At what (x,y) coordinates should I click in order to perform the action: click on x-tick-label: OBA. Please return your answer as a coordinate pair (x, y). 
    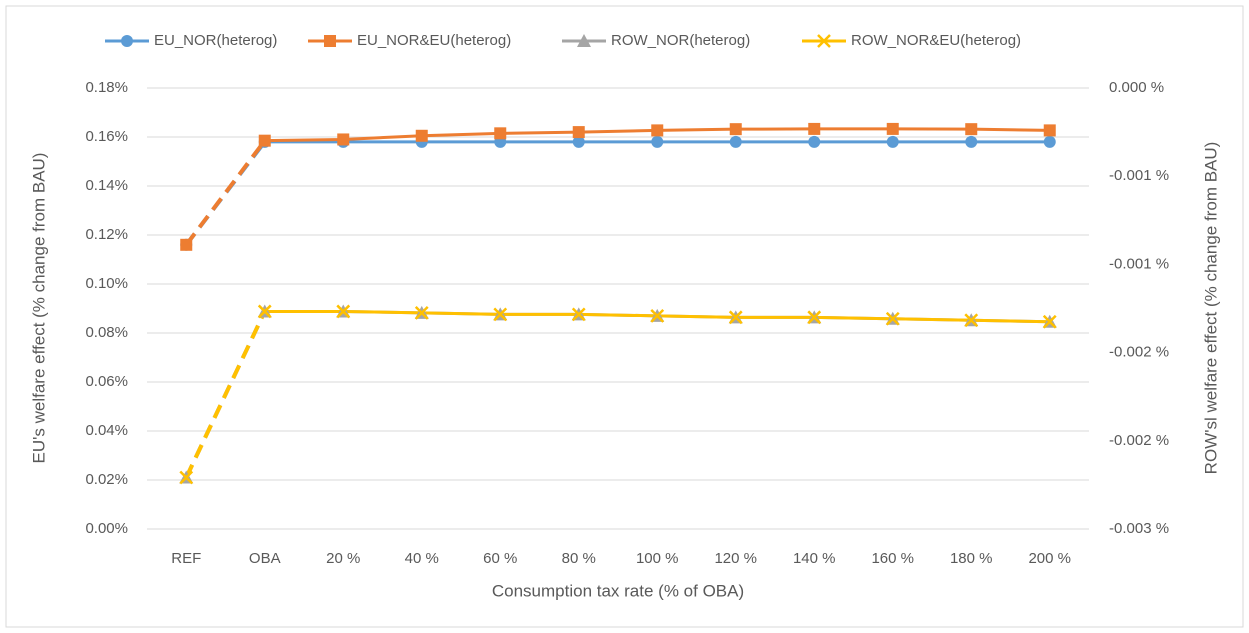
    Looking at the image, I should click on (265, 558).